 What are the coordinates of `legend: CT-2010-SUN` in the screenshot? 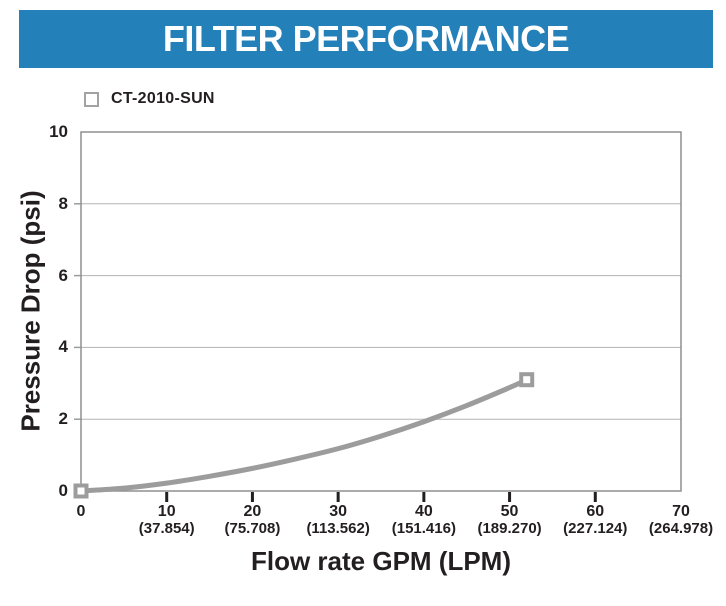 It's located at (149, 99).